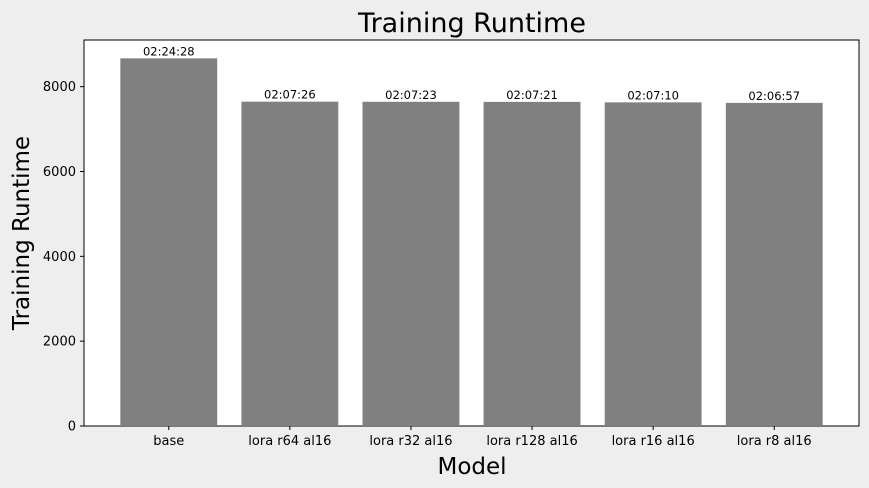  Describe the element at coordinates (532, 95) in the screenshot. I see `bar-value-label: 02:07:21` at that location.